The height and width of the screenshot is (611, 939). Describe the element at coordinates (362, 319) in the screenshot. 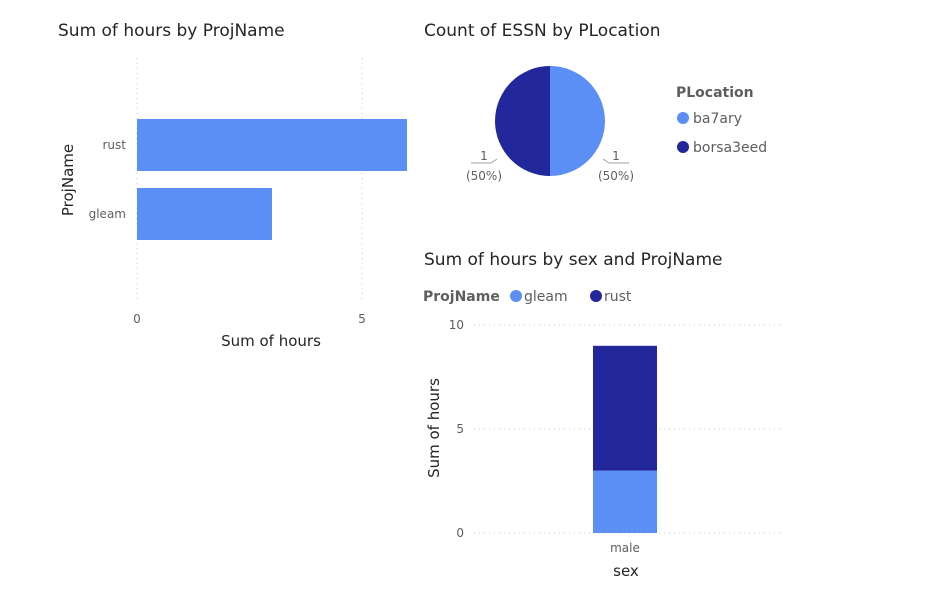

I see `x-tick-label: 5` at that location.